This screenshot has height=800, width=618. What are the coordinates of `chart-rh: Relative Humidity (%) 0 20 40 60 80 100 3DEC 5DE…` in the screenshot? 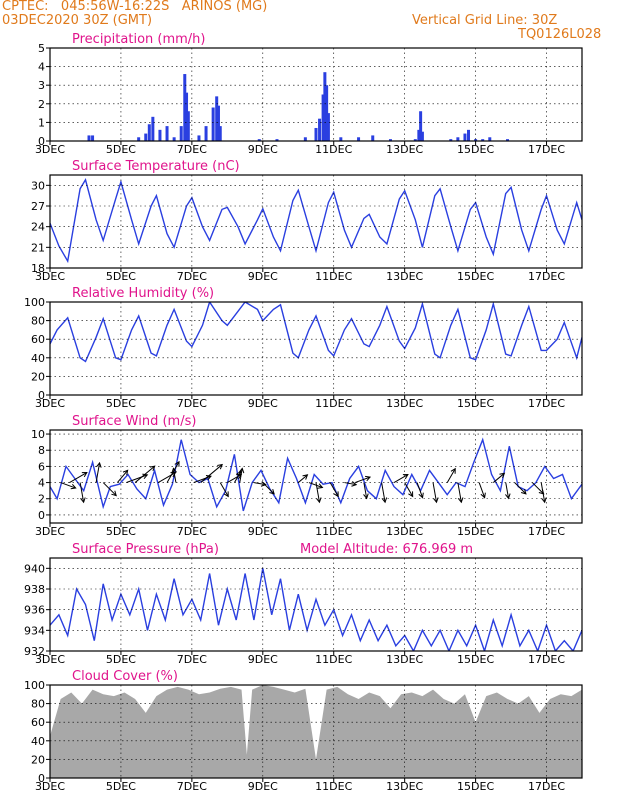 It's located at (303, 348).